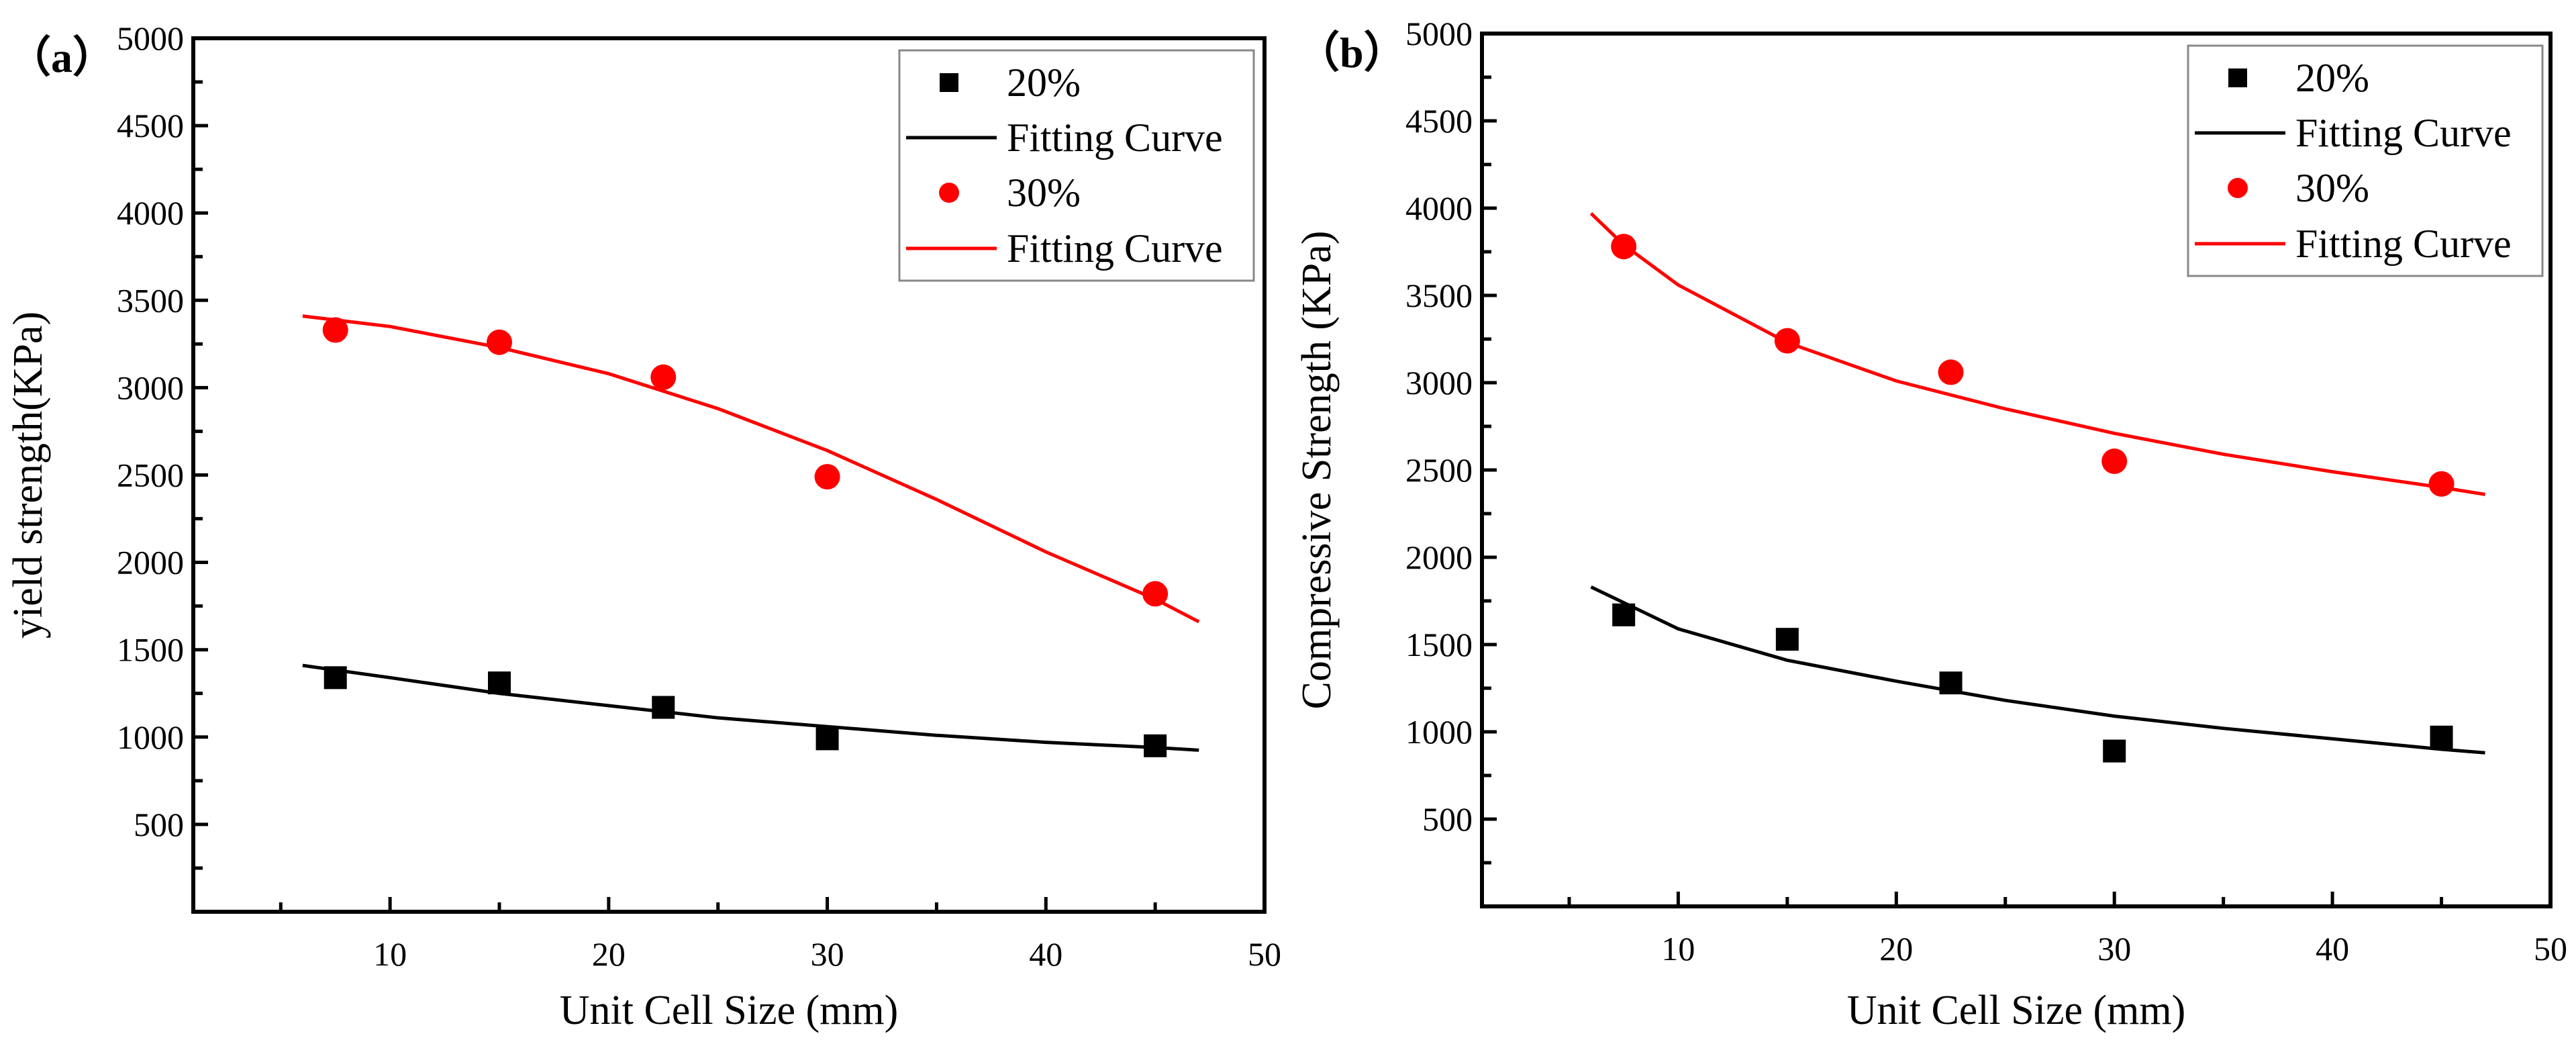  Describe the element at coordinates (1317, 470) in the screenshot. I see `y-axis-title: Compressive Strength (KPa)` at that location.